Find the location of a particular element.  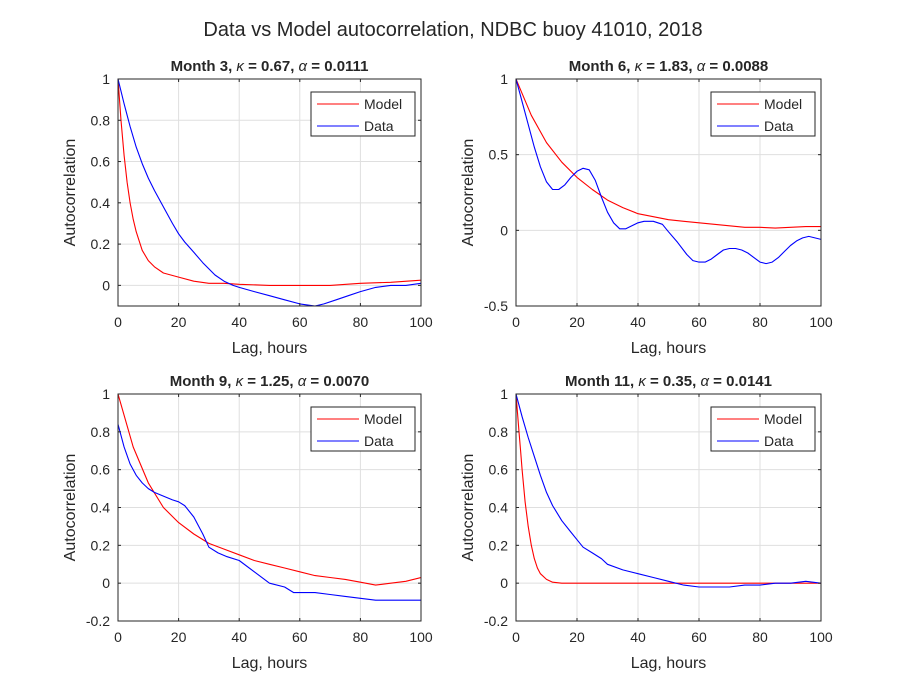

subplot-title: Month 3, κ = 0.67, α = 0.0111 is located at coordinates (270, 66).